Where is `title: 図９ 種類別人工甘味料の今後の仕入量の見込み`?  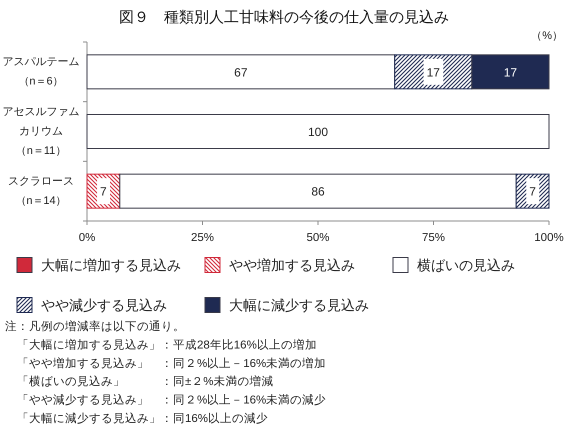
title: 図９ 種類別人工甘味料の今後の仕入量の見込み is located at coordinates (284, 17).